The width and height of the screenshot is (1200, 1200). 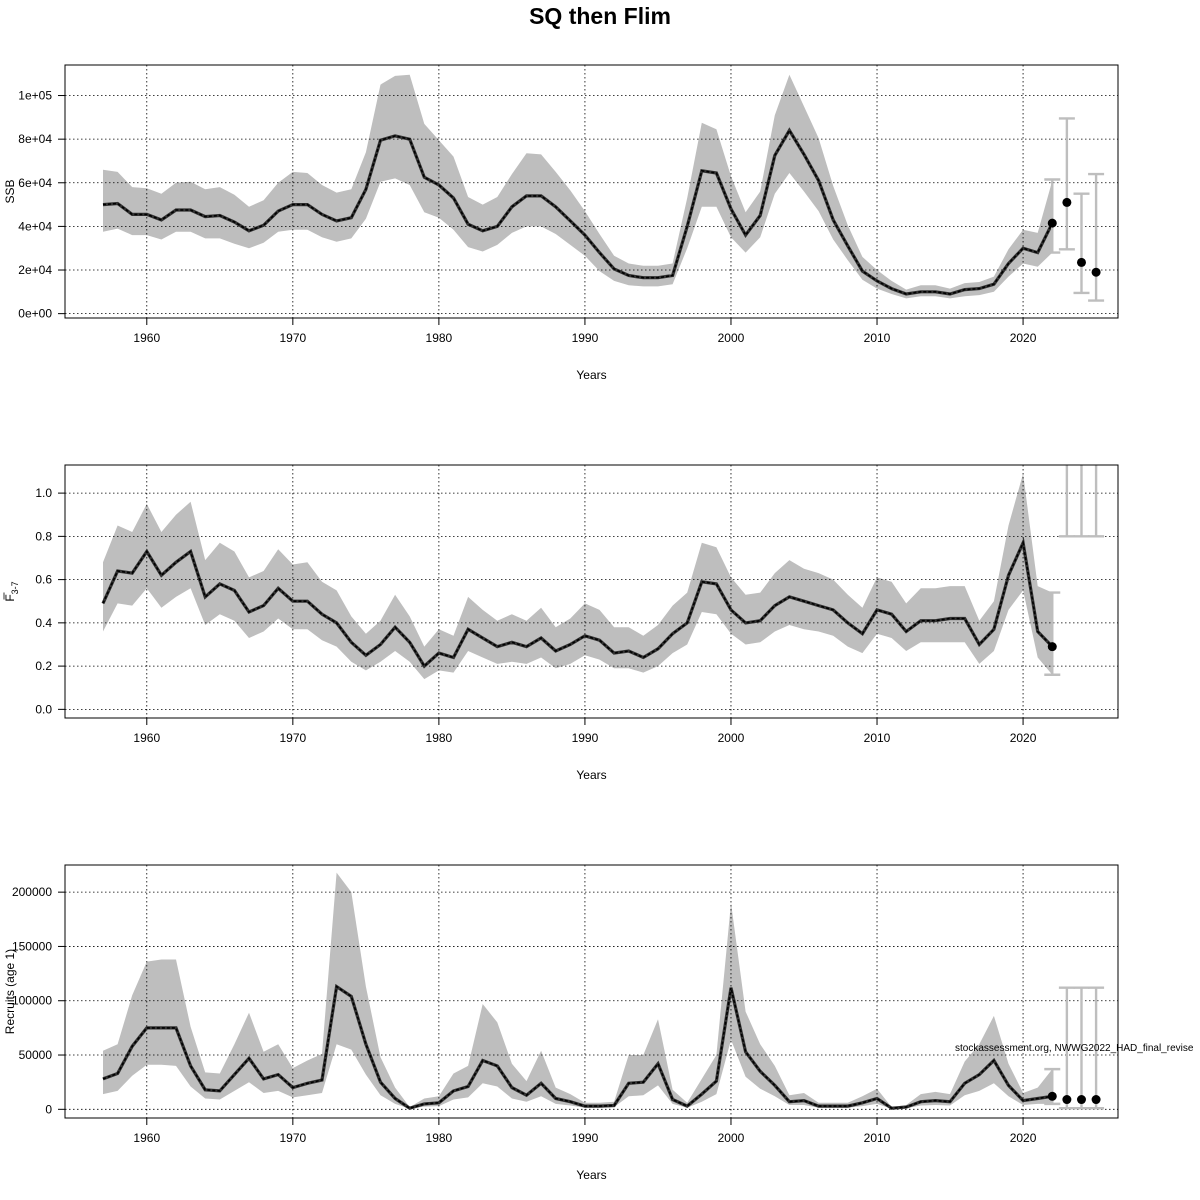 What do you see at coordinates (585, 738) in the screenshot?
I see `fbar-xtick-label-3: 1990` at bounding box center [585, 738].